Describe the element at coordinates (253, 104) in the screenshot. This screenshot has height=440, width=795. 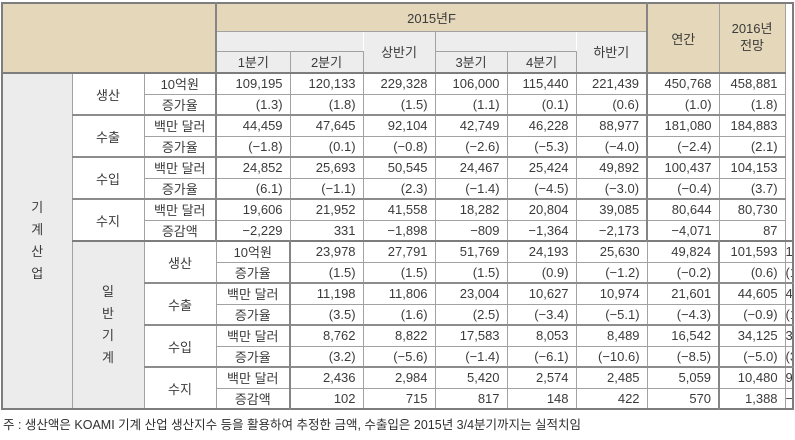
I see `value-cell: (1.3)` at that location.